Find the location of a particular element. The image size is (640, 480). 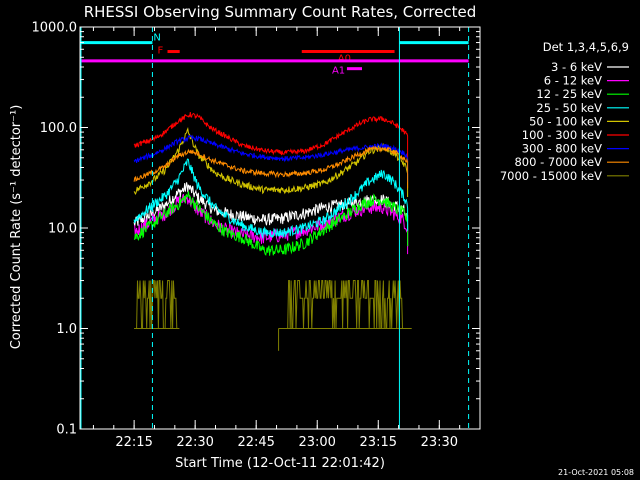

series-100-300-kev is located at coordinates (271, 137).